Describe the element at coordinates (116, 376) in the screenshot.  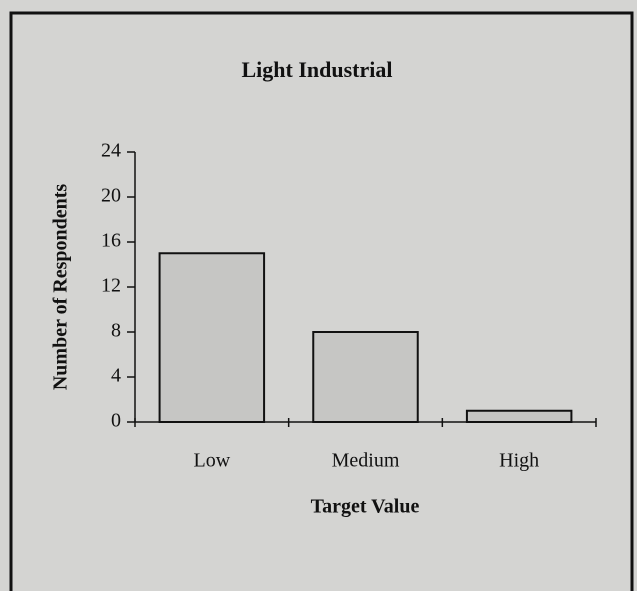
I see `y-tick-label: 4` at that location.